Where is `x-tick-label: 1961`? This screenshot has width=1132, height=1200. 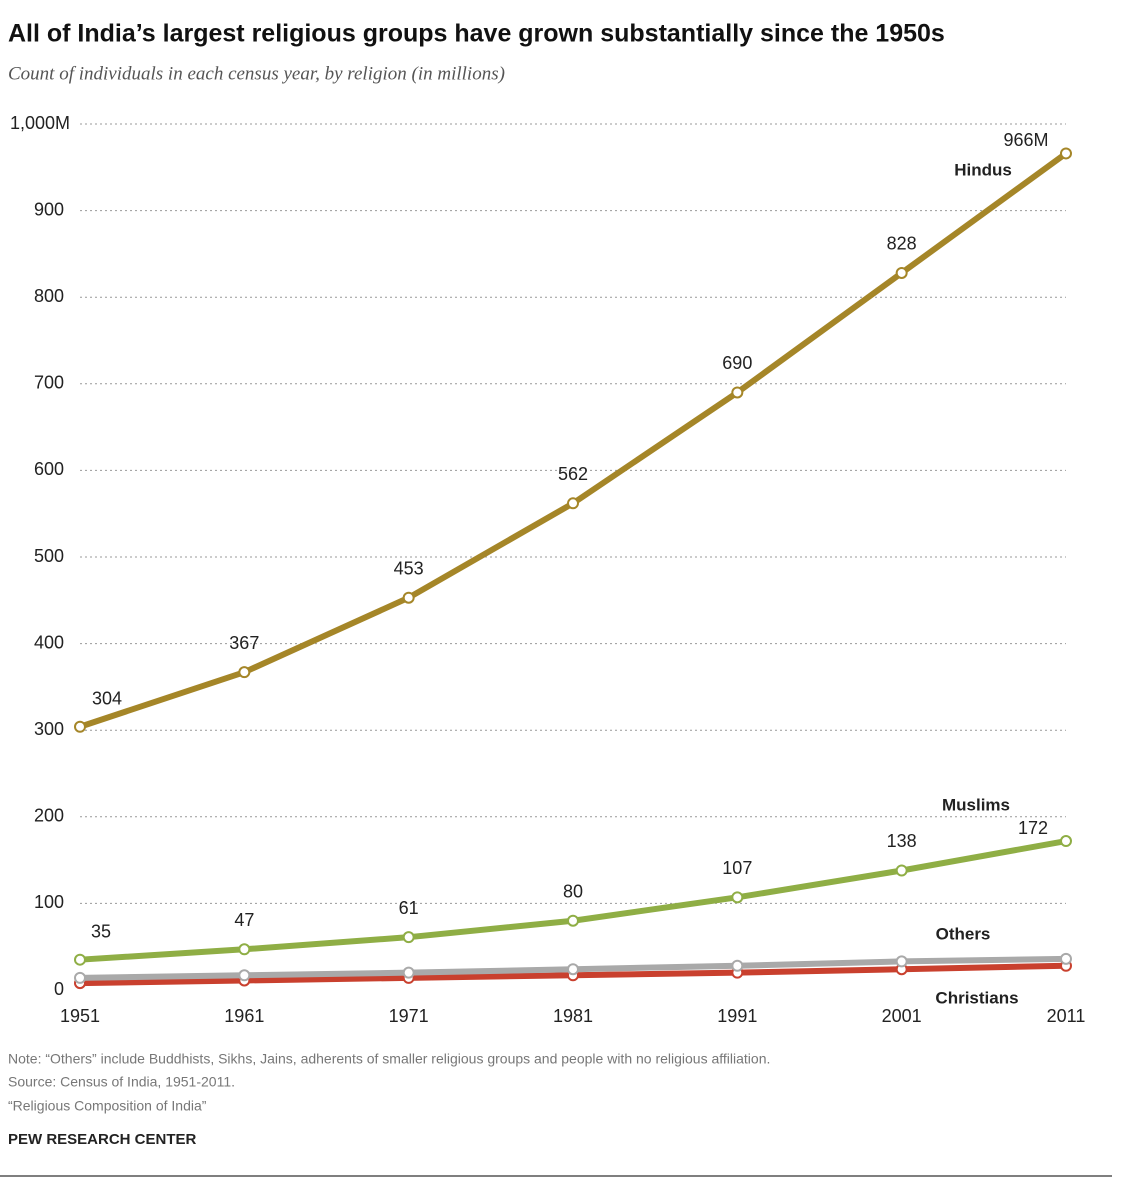
x-tick-label: 1961 is located at coordinates (244, 1016).